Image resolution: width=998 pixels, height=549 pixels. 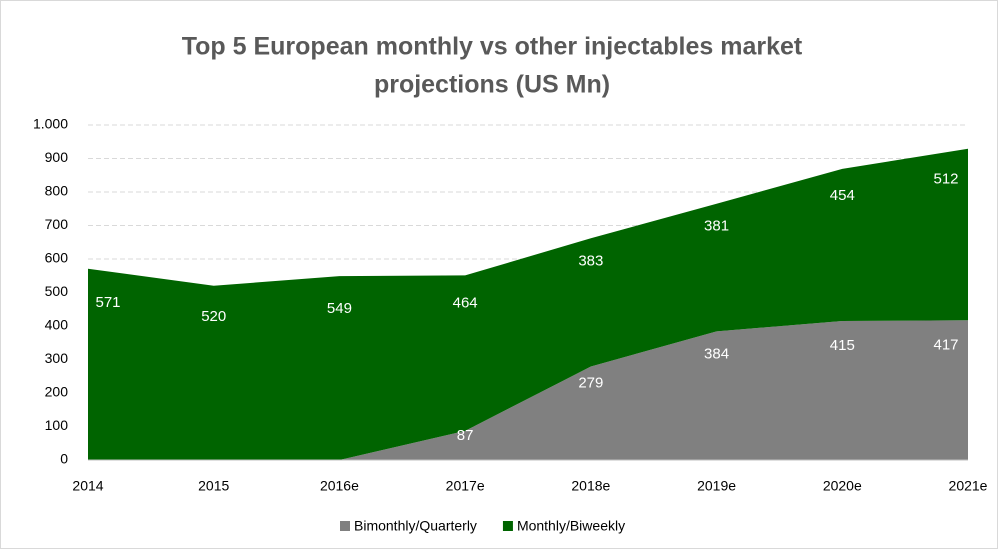 I want to click on y-tick-label: 700, so click(x=57, y=224).